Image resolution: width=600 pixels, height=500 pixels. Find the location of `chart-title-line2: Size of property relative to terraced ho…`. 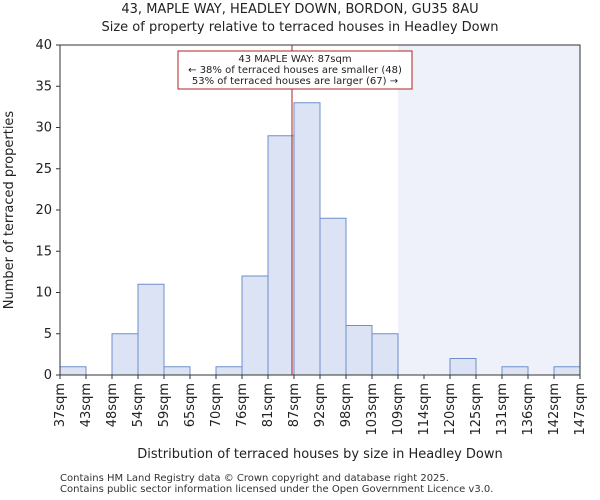

chart-title-line2: Size of property relative to terraced ho… is located at coordinates (300, 27).